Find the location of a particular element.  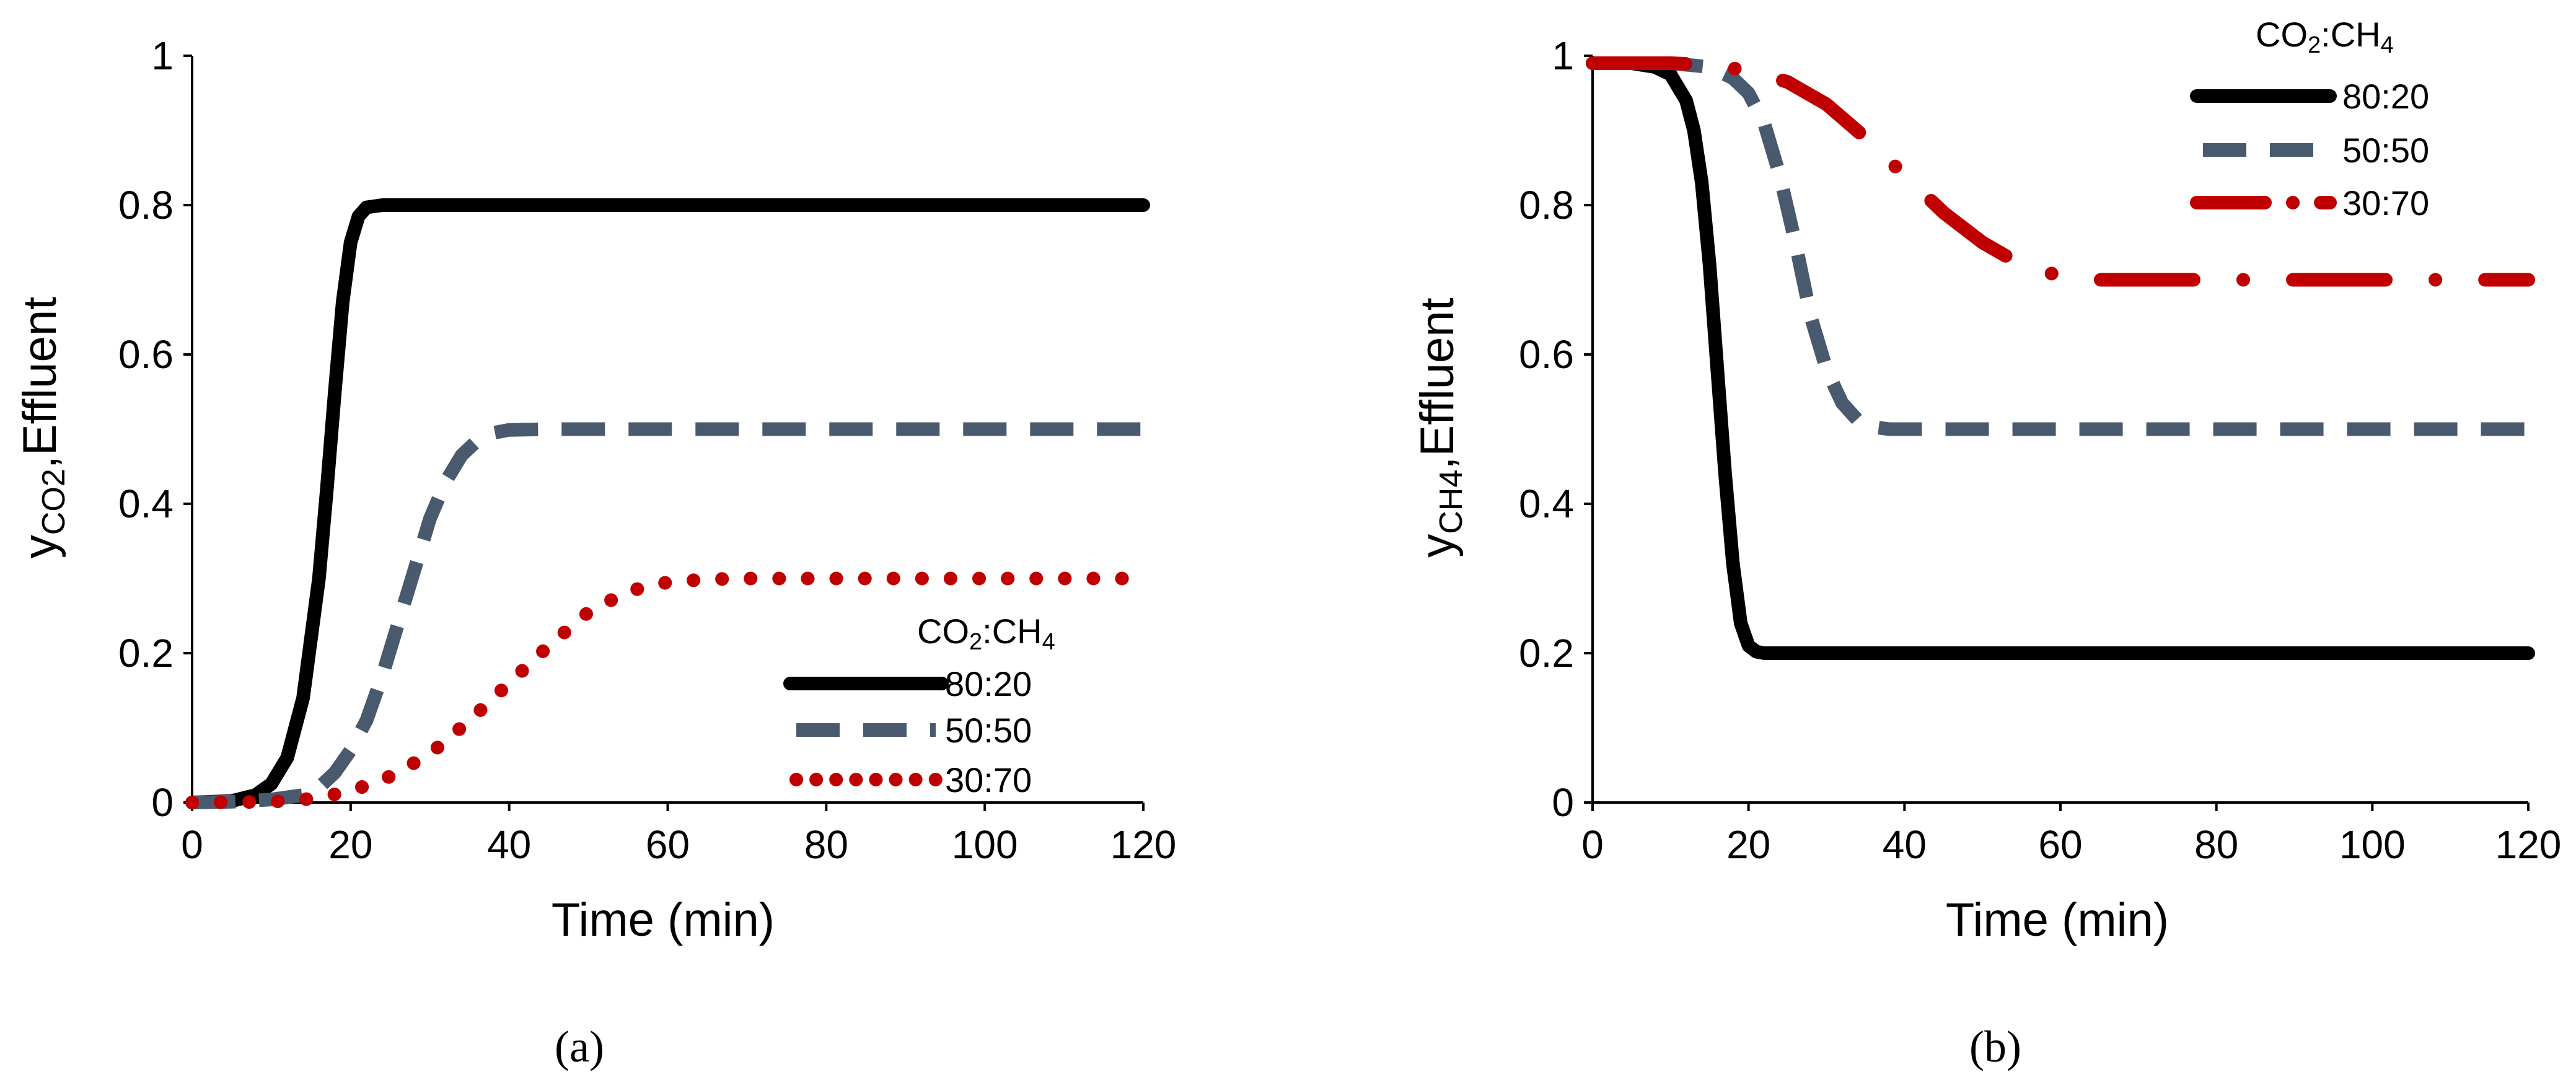

legend-b: CO2:CH4 80:20 50:50 30:70 is located at coordinates (2309, 118).